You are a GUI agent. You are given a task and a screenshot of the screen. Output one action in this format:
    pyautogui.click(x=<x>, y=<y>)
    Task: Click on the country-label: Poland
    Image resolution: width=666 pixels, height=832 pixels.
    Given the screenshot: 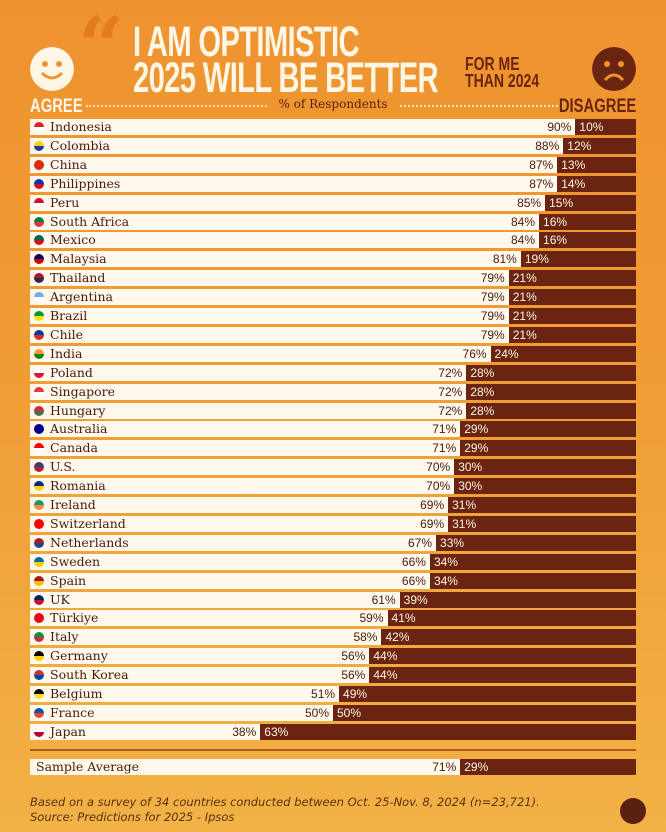 What is the action you would take?
    pyautogui.click(x=71, y=372)
    